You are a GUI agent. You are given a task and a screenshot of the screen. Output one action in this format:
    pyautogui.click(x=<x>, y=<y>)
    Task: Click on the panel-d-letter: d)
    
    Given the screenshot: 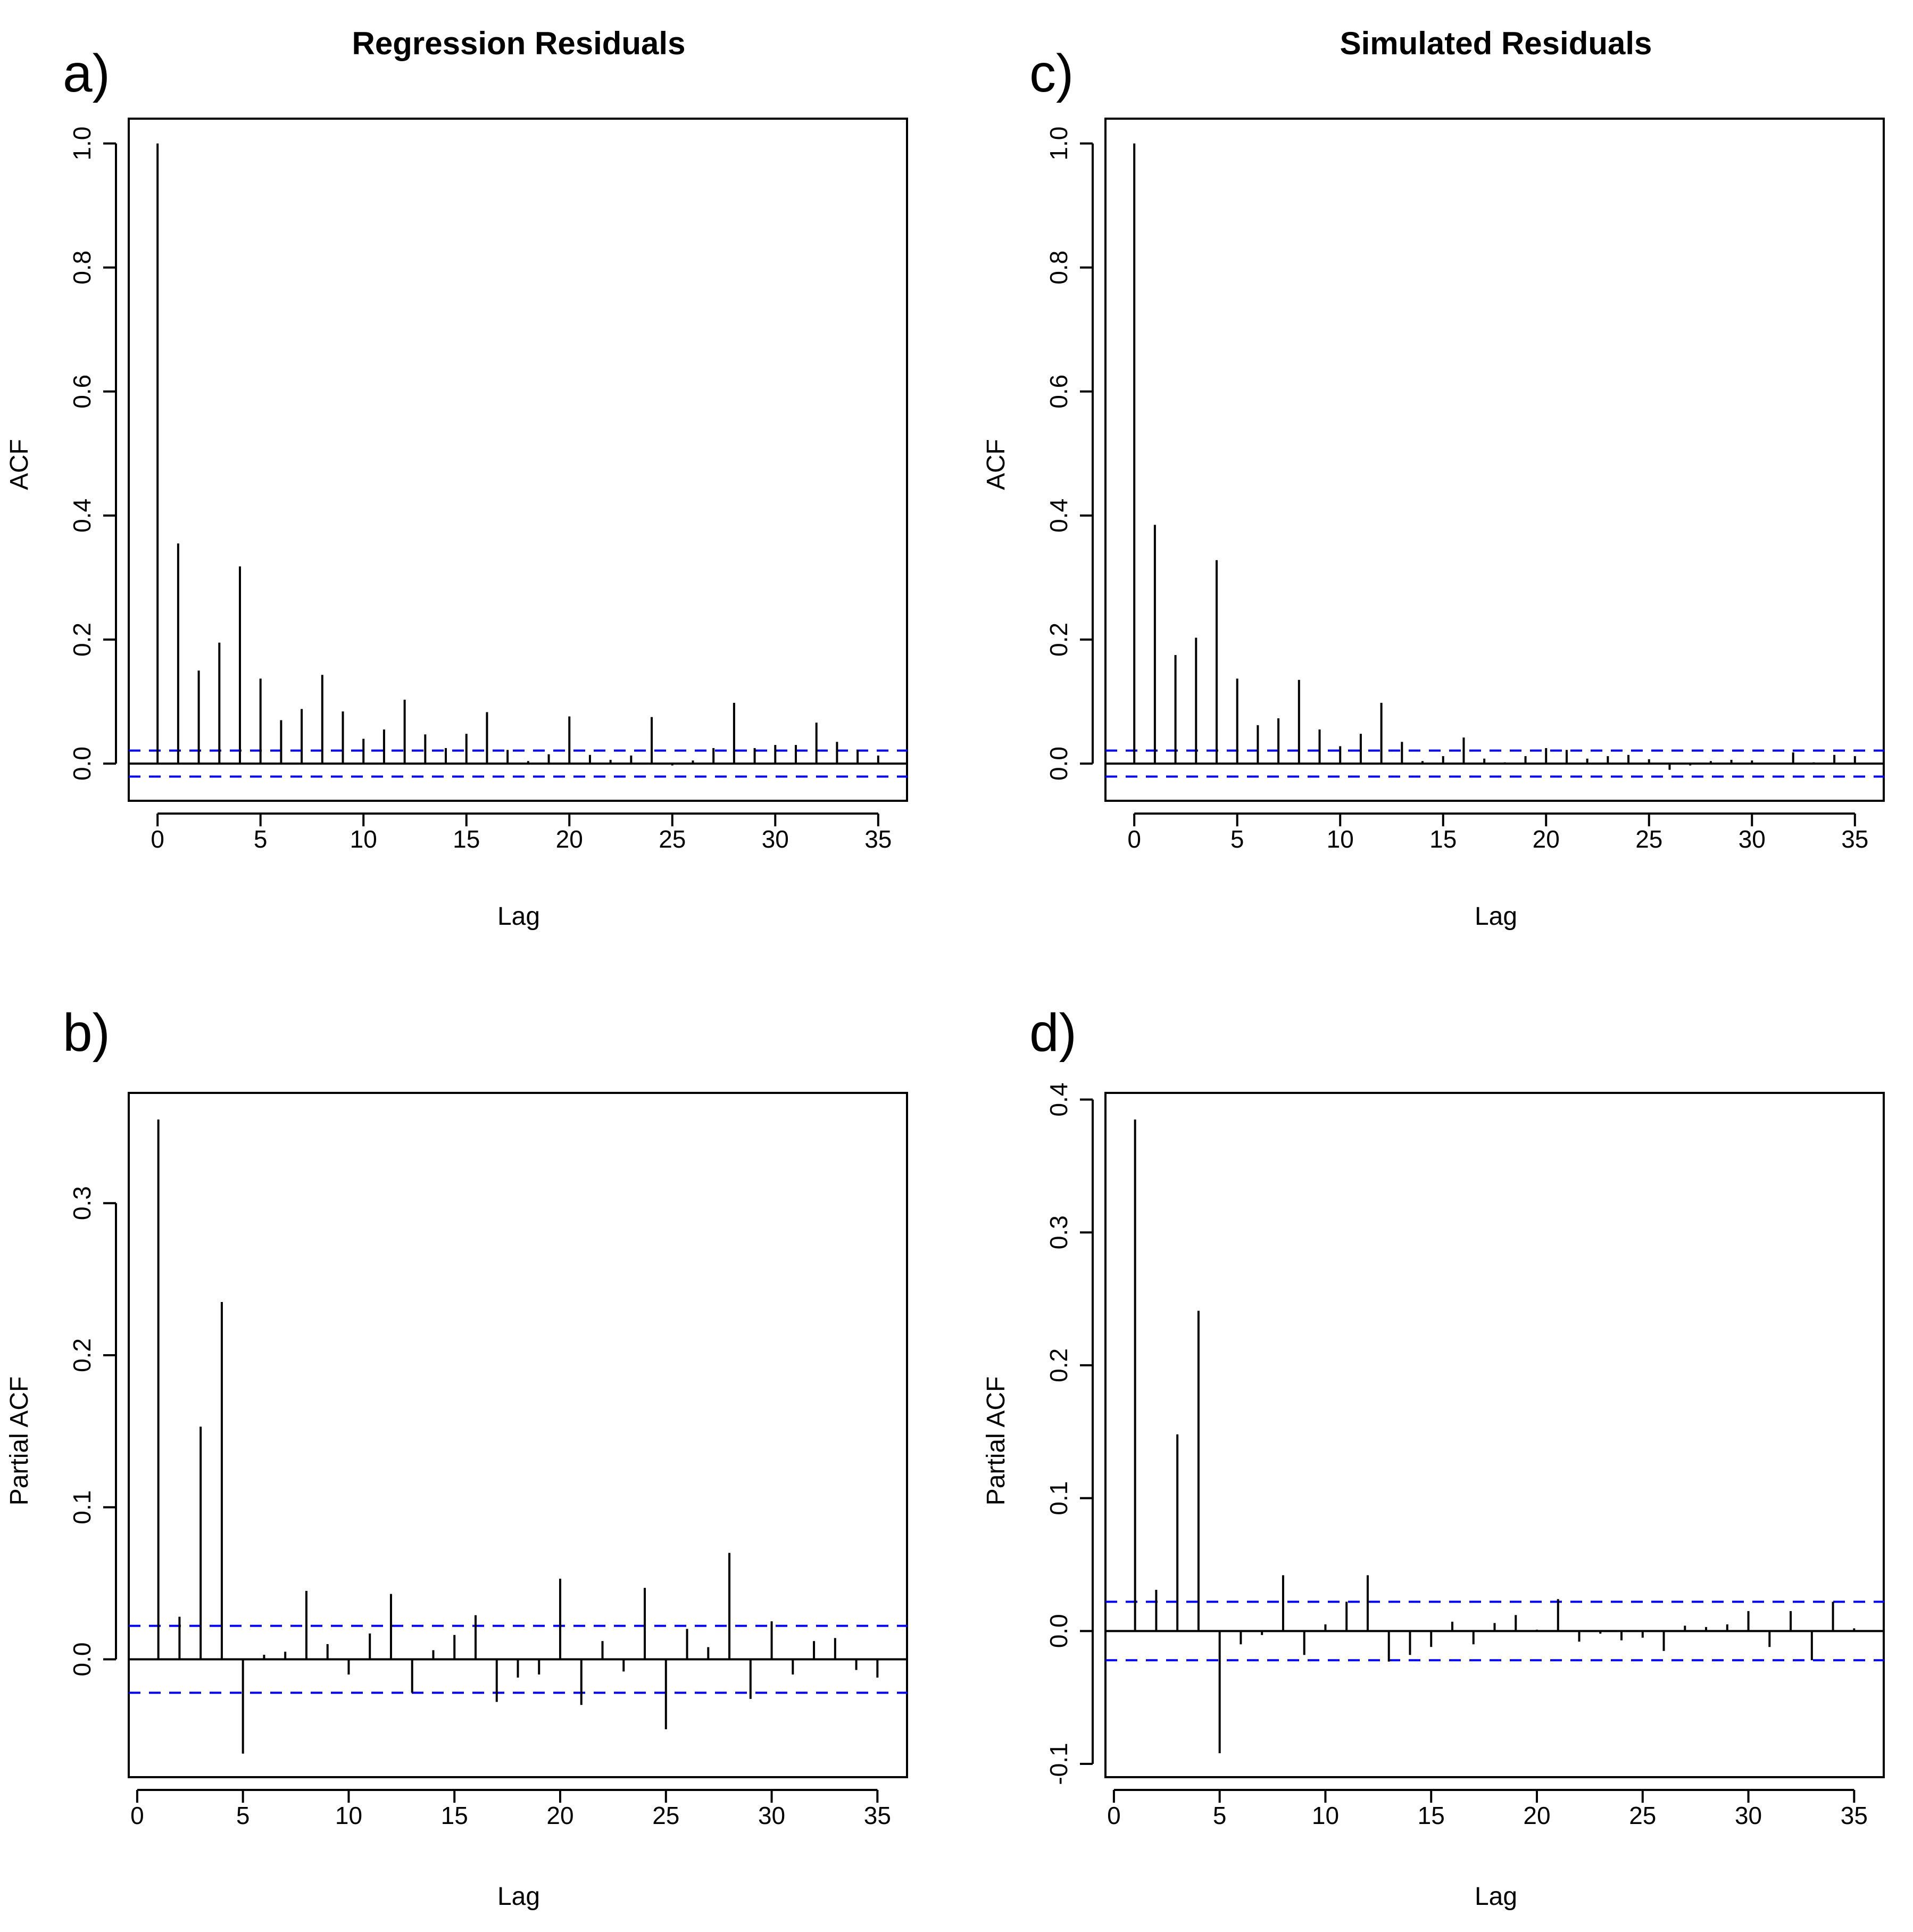 What is the action you would take?
    pyautogui.click(x=1053, y=1033)
    